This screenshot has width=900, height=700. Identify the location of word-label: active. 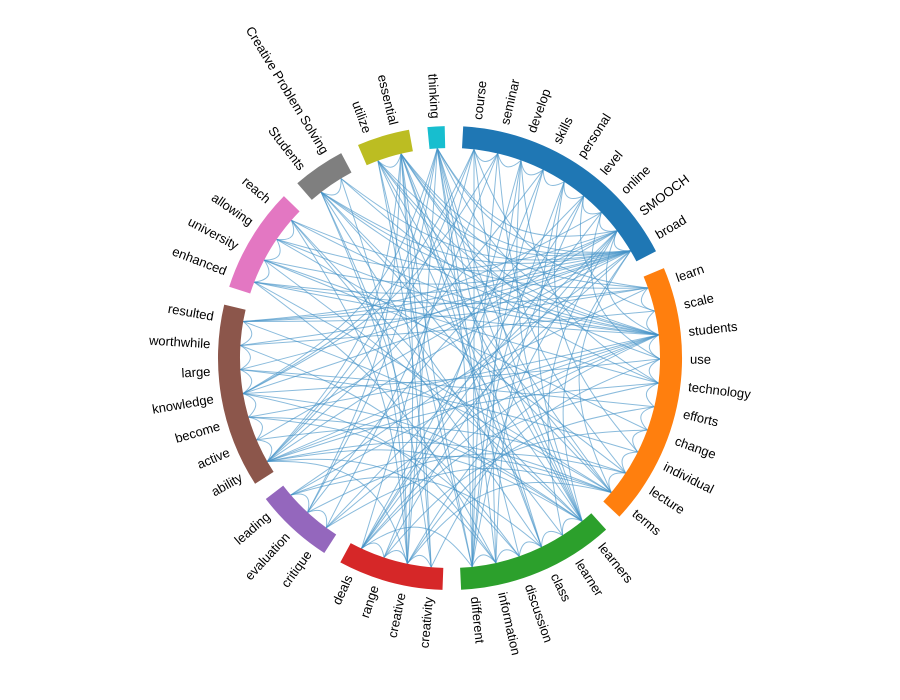
(213, 458).